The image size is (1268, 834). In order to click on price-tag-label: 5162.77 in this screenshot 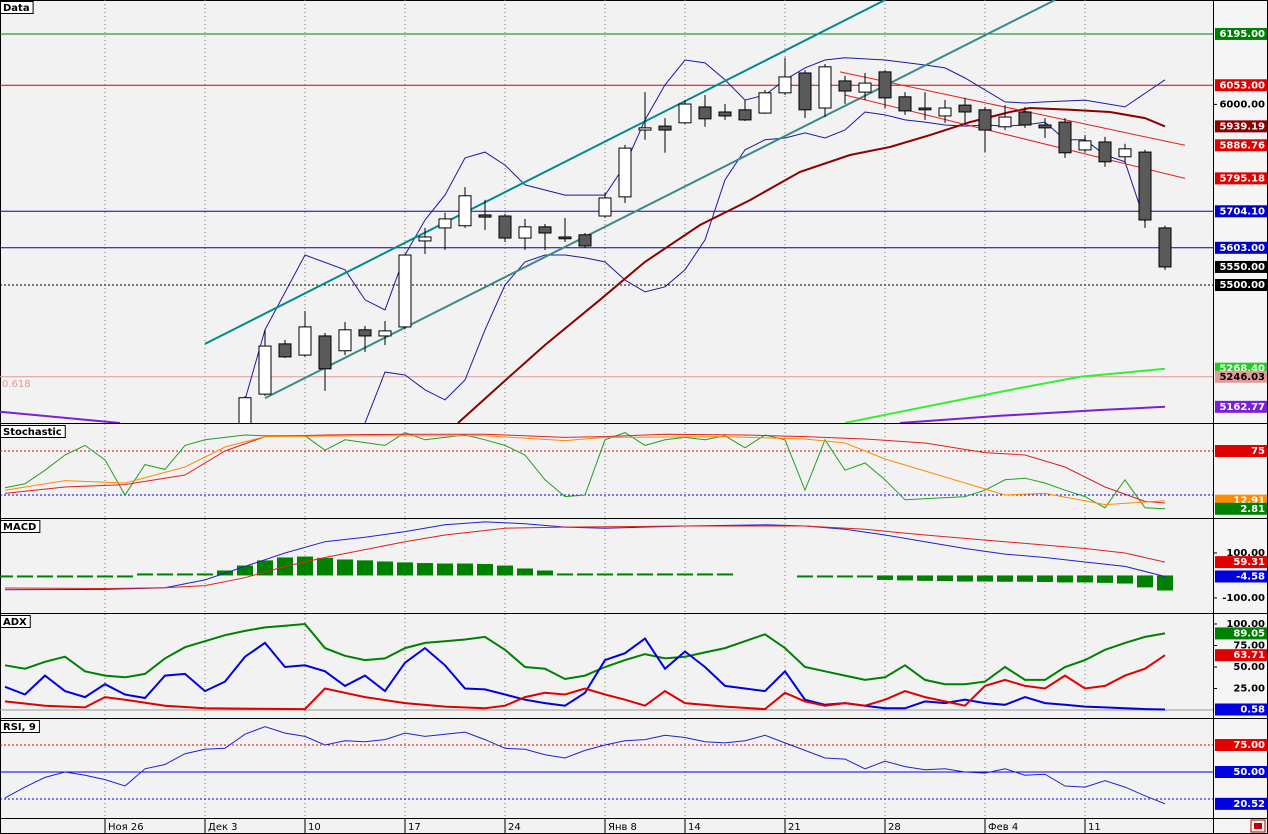, I will do `click(1242, 407)`.